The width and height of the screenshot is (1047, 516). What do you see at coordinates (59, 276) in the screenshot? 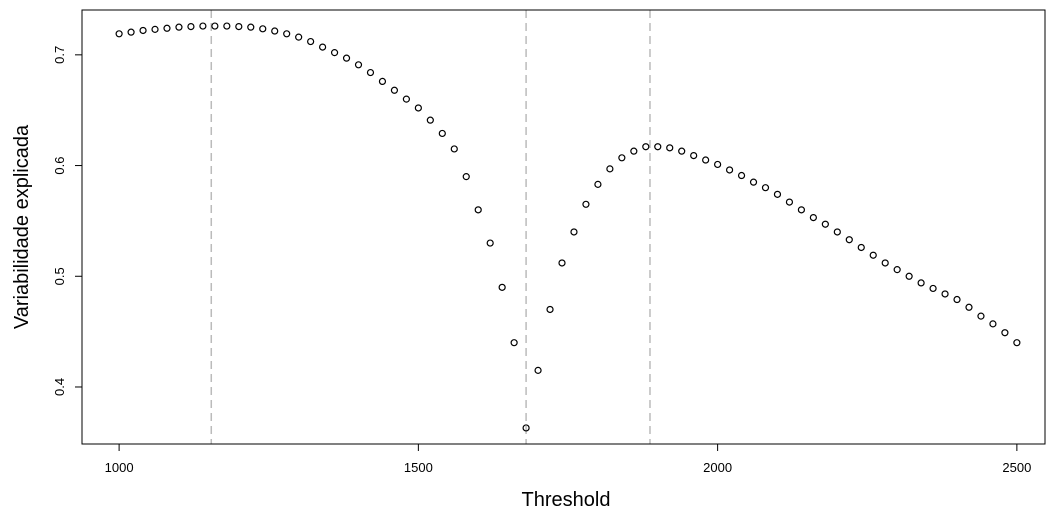
I see `y-tick-label: 0.5` at bounding box center [59, 276].